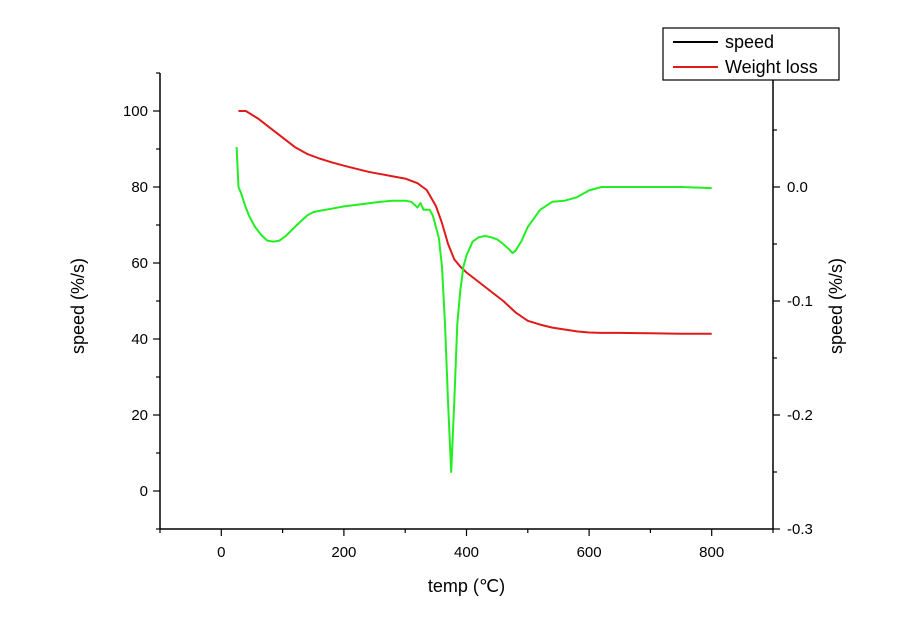  I want to click on x-tick-label: 200, so click(343, 552).